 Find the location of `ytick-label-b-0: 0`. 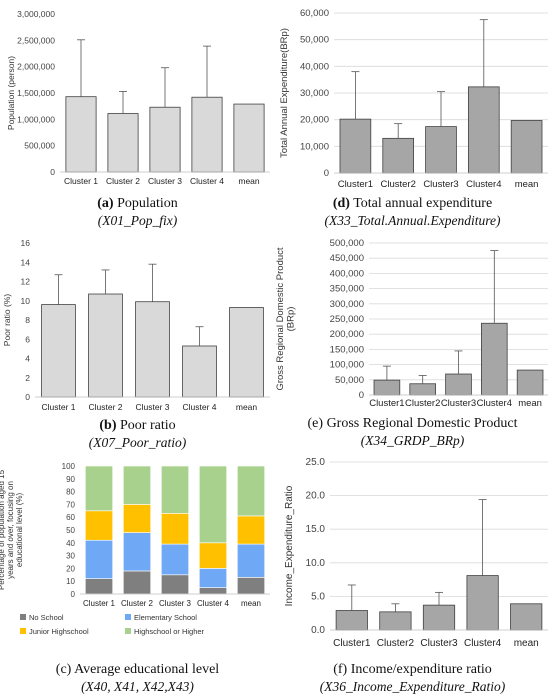

ytick-label-b-0: 0 is located at coordinates (27, 397).